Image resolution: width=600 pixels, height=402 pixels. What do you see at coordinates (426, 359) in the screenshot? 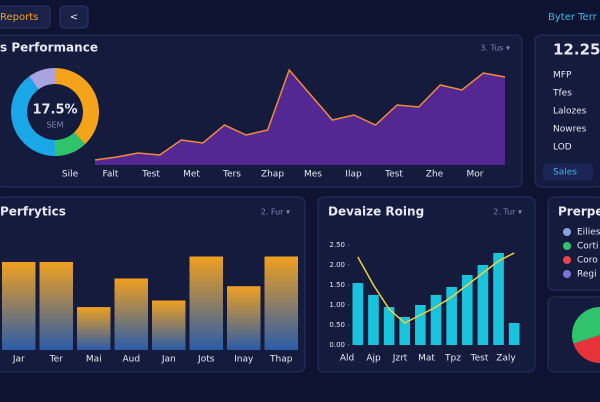
I see `x-tick-label: Mat` at bounding box center [426, 359].